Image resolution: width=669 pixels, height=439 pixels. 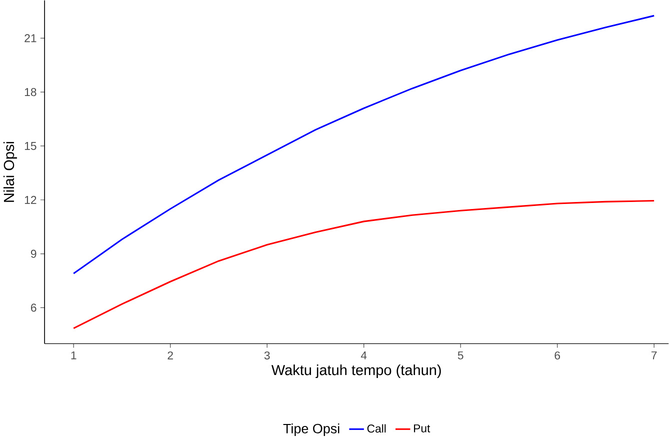 I want to click on x-tick-label: 5, so click(x=461, y=355).